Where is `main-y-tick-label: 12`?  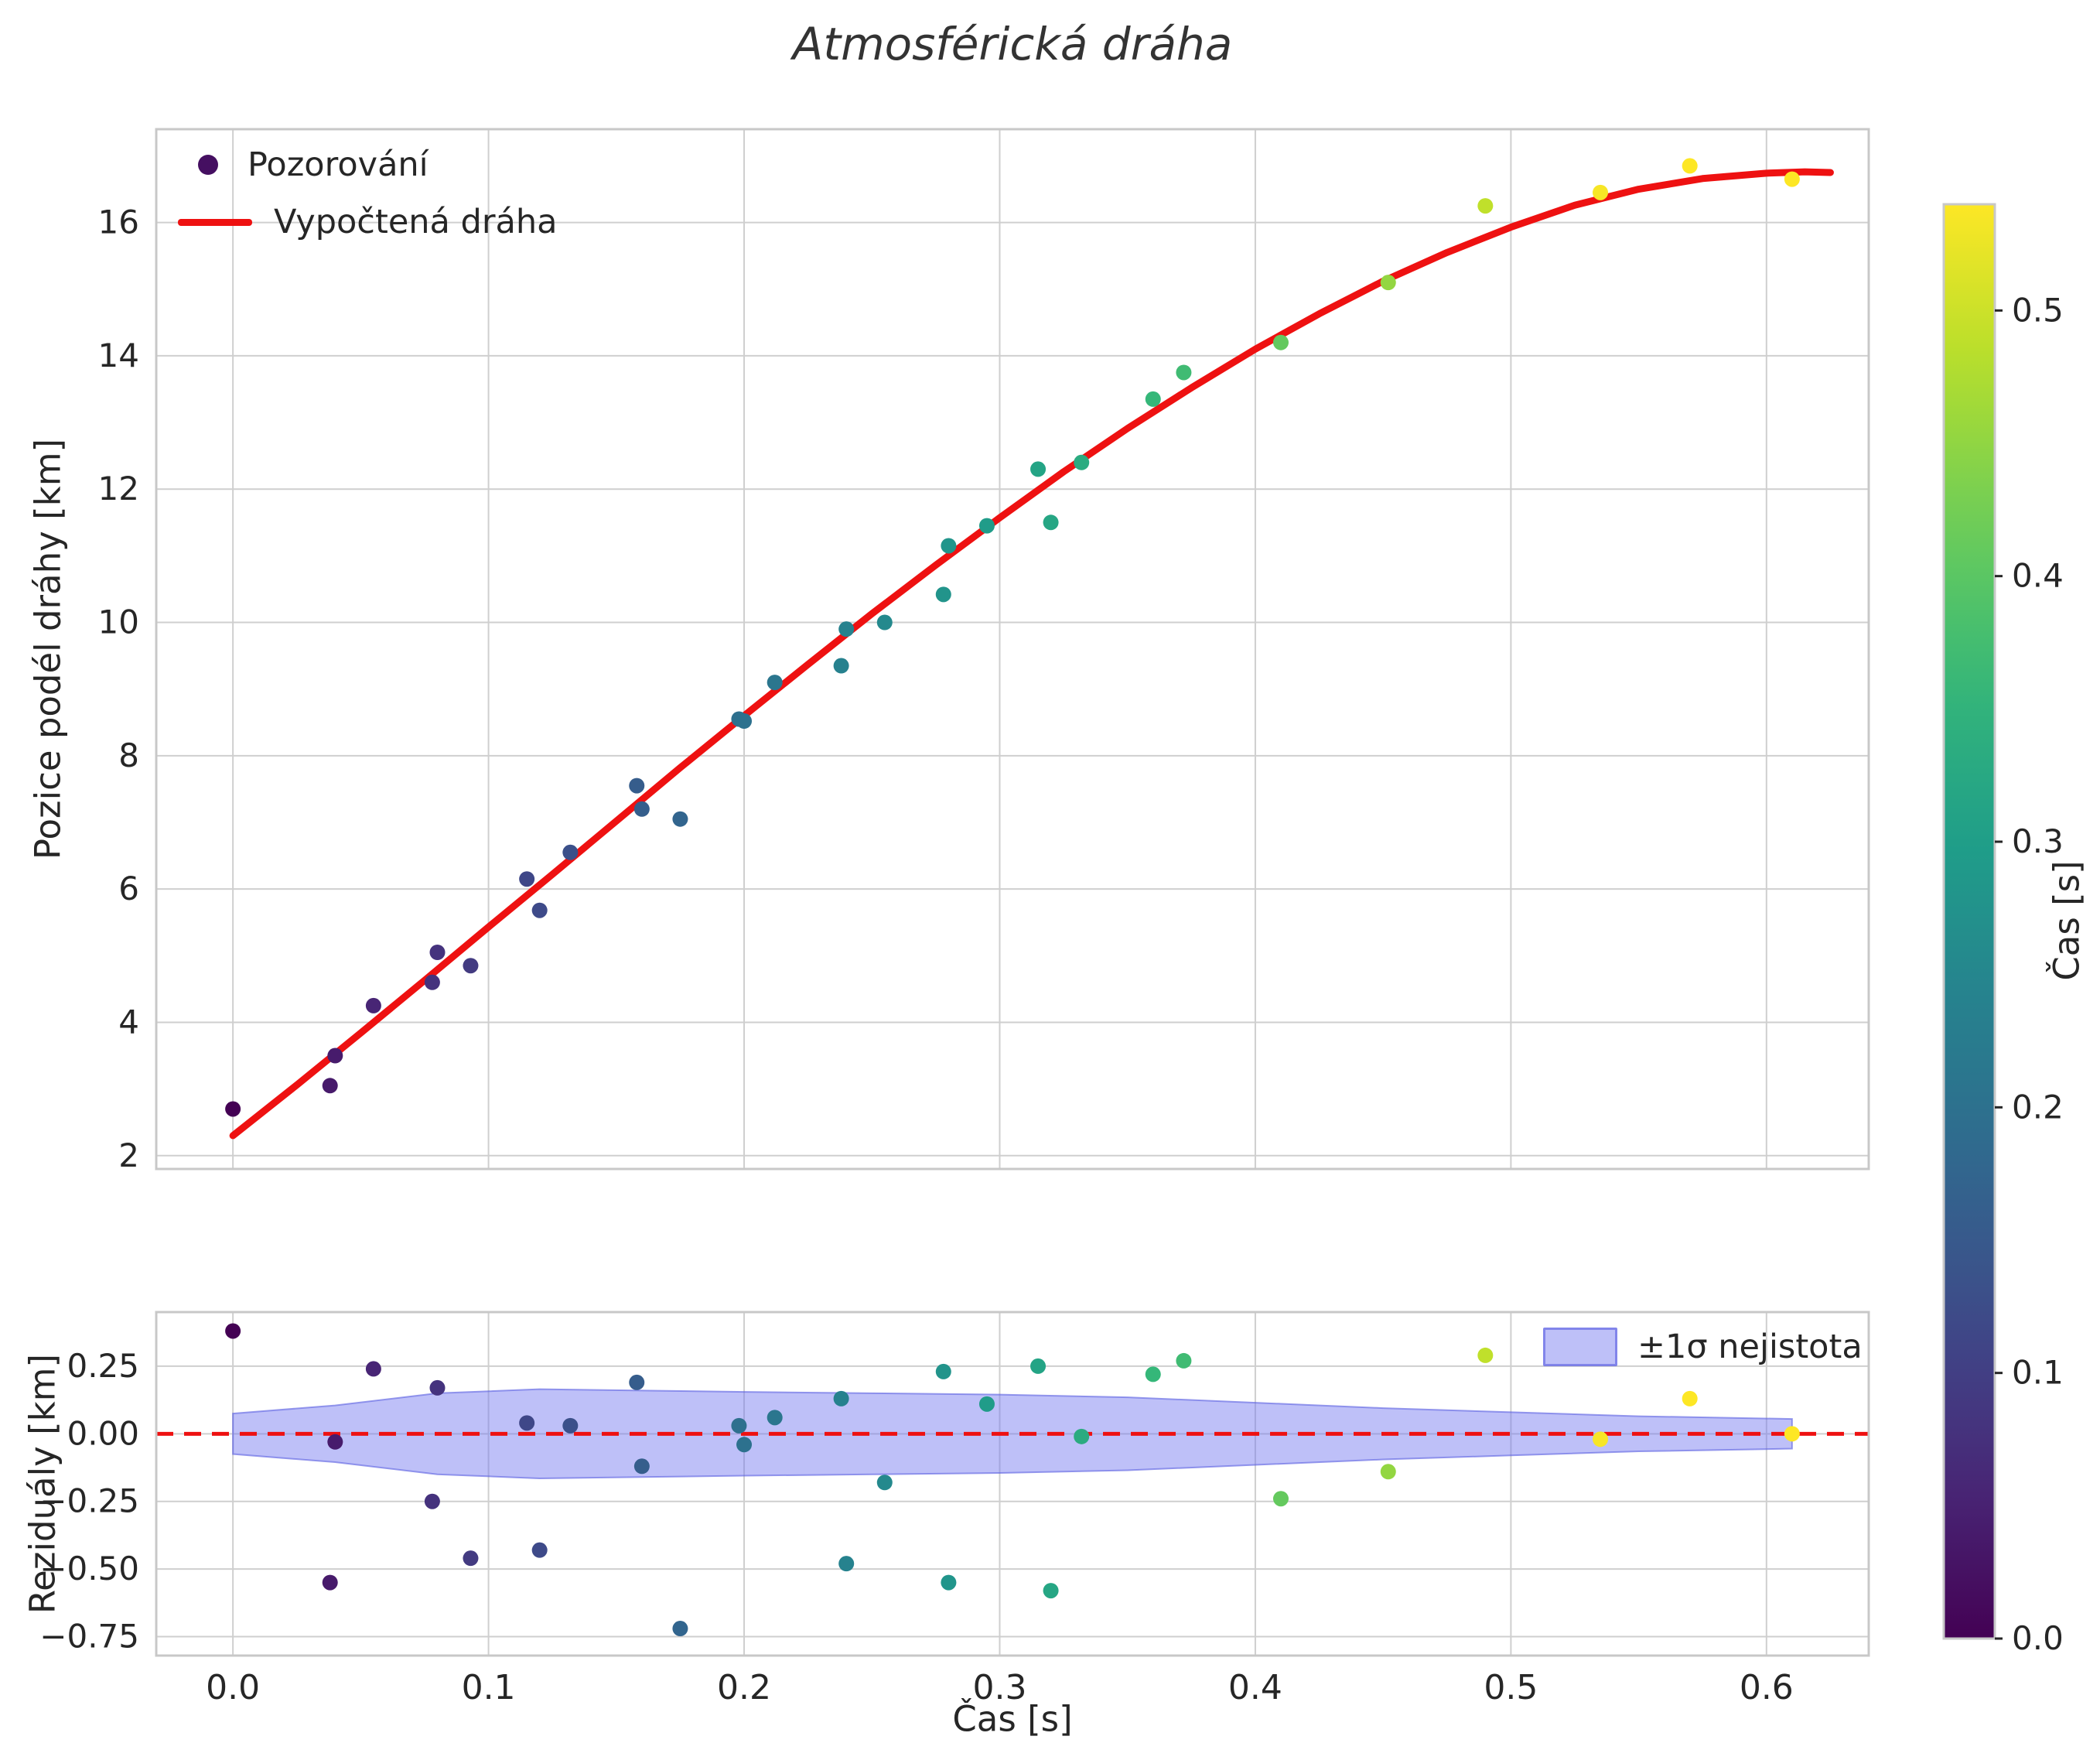
main-y-tick-label: 12 is located at coordinates (119, 489).